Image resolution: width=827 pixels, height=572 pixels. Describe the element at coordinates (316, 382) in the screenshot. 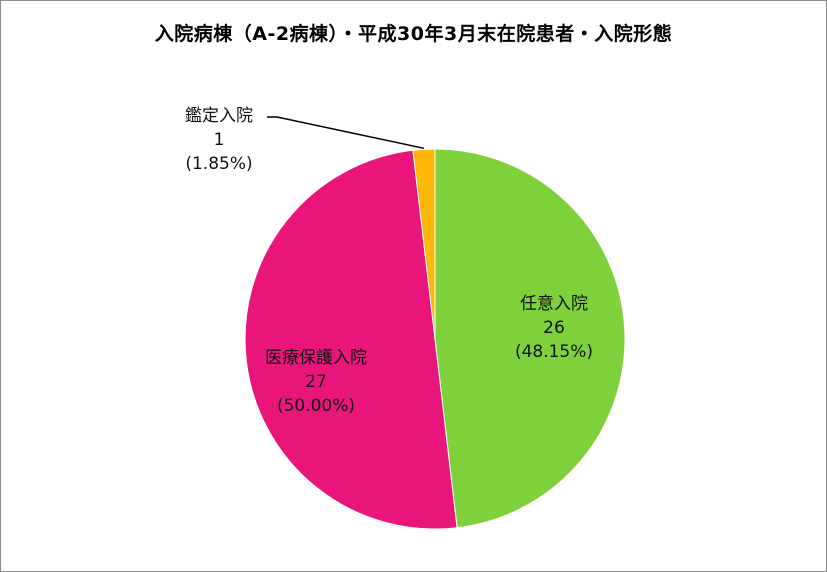

I see `data-label-medical-protection-value: 27` at that location.